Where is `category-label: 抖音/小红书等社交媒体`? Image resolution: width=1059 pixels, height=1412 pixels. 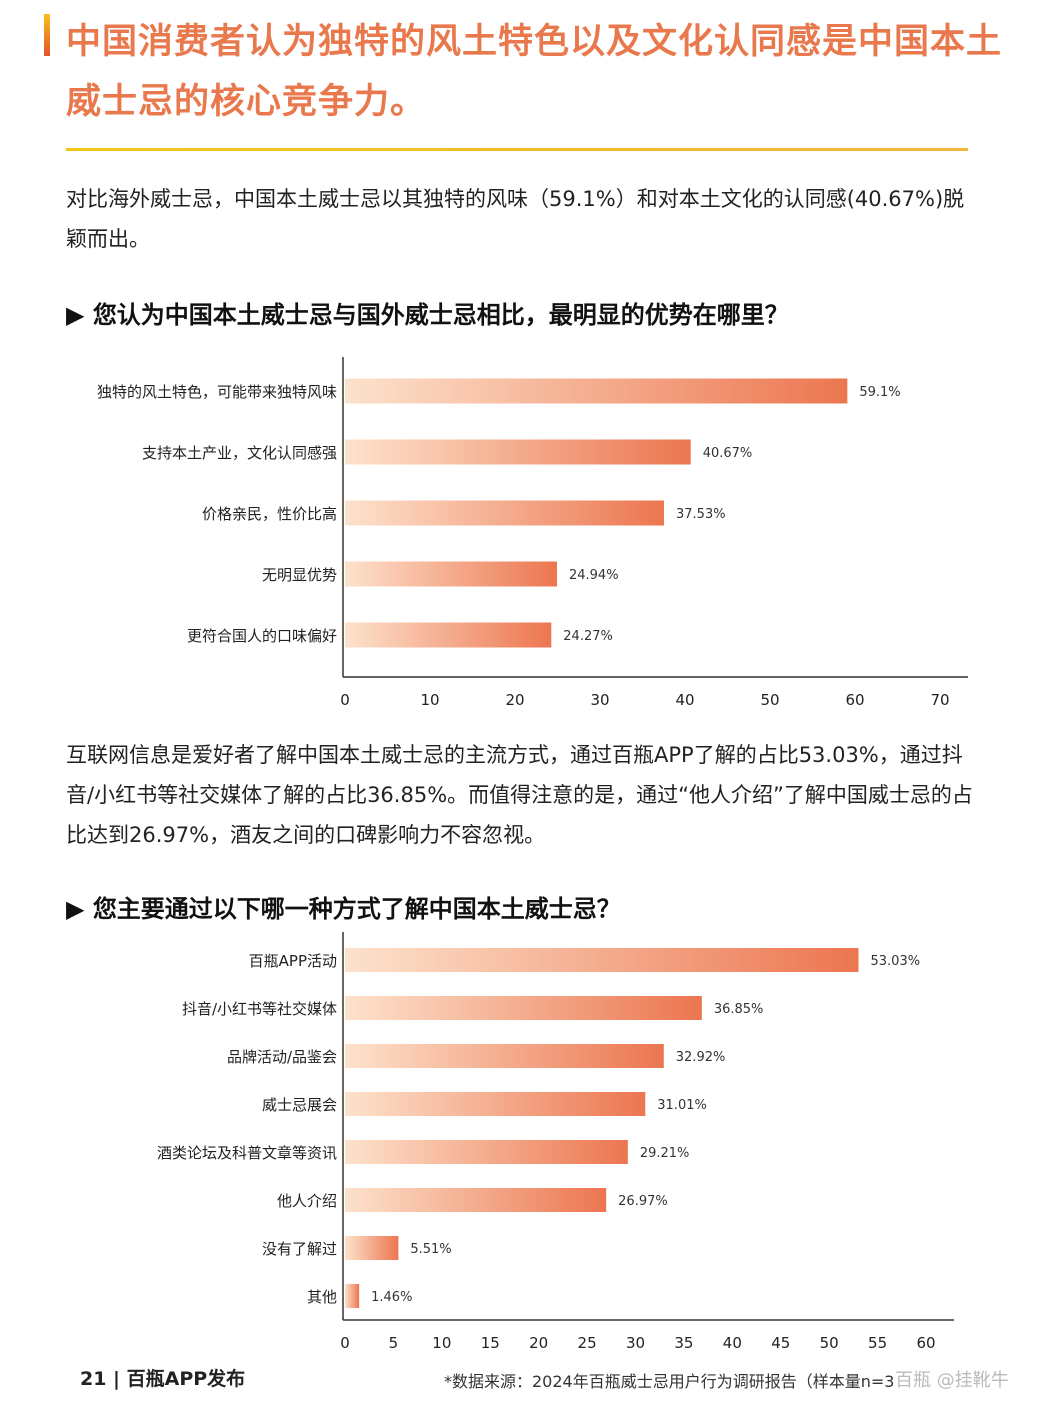
category-label: 抖音/小红书等社交媒体 is located at coordinates (259, 1009).